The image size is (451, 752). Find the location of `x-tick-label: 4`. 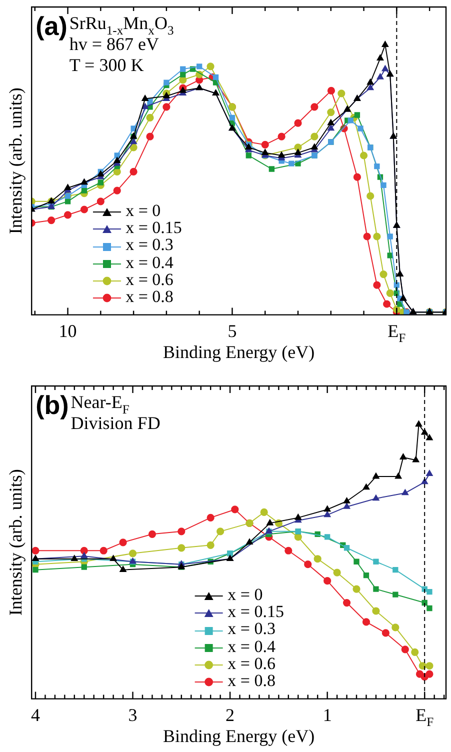

x-tick-label: 4 is located at coordinates (35, 714).